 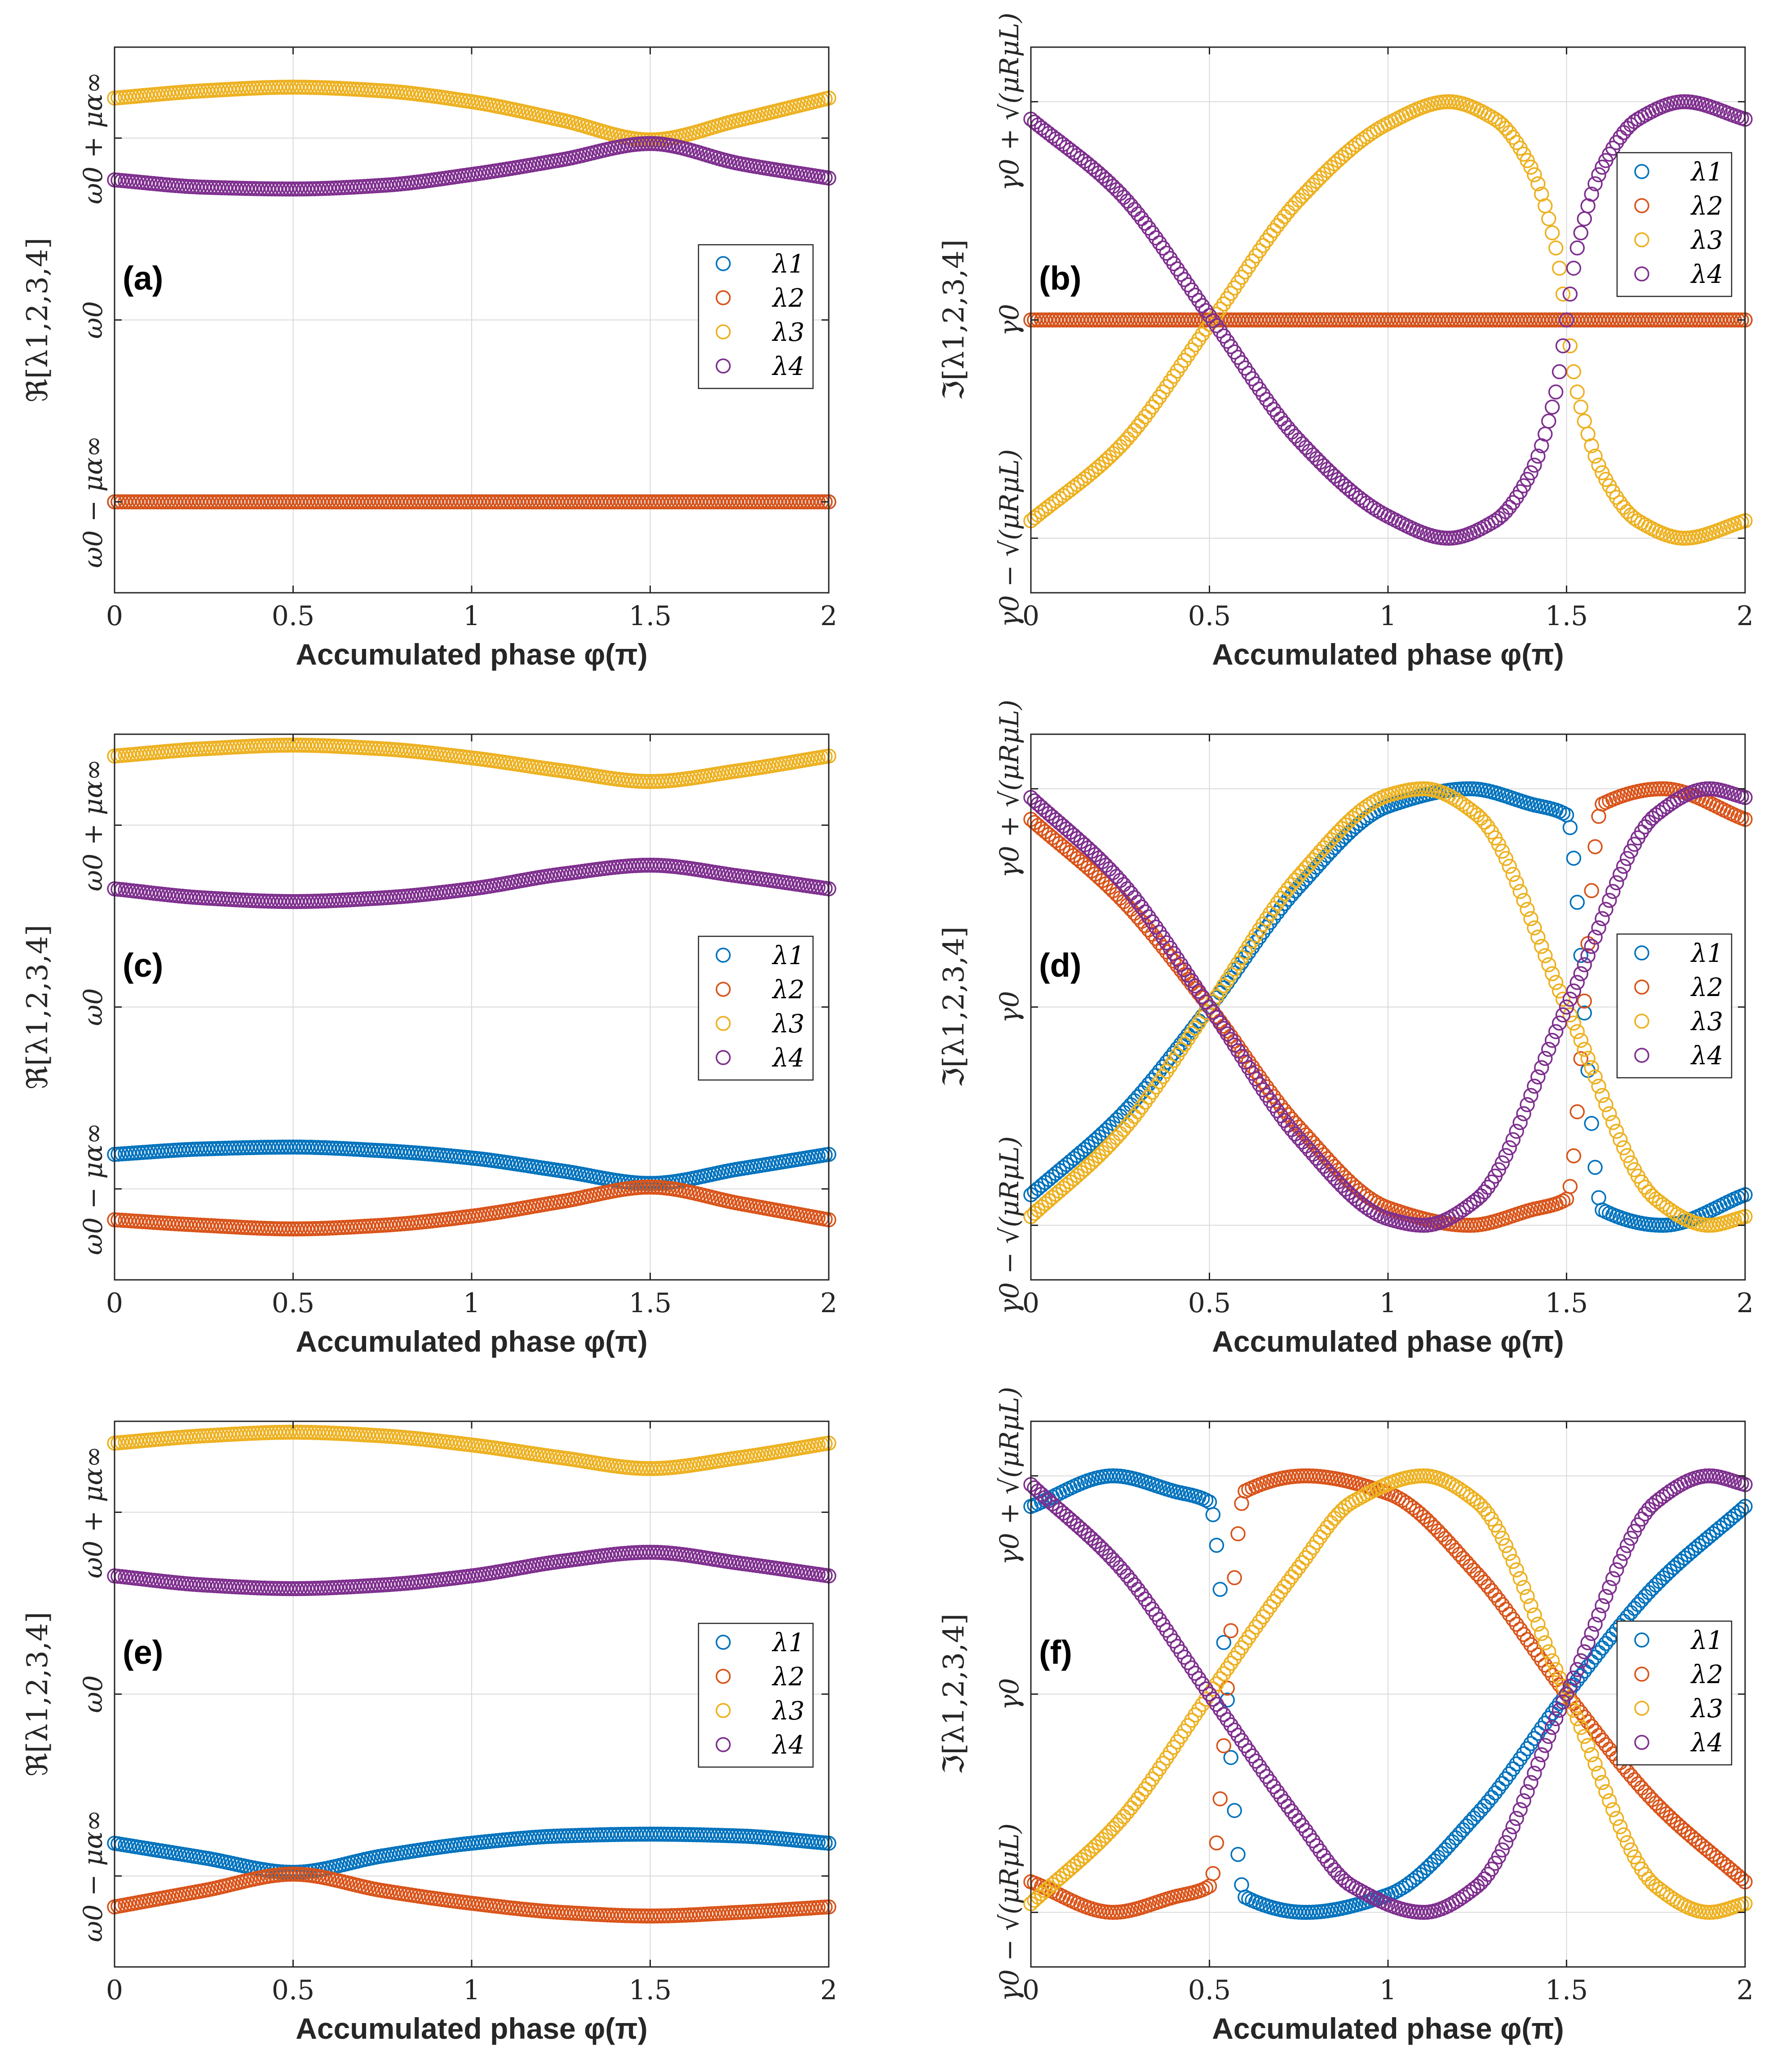 What do you see at coordinates (293, 1303) in the screenshot?
I see `x-tick-label: 0.5` at bounding box center [293, 1303].